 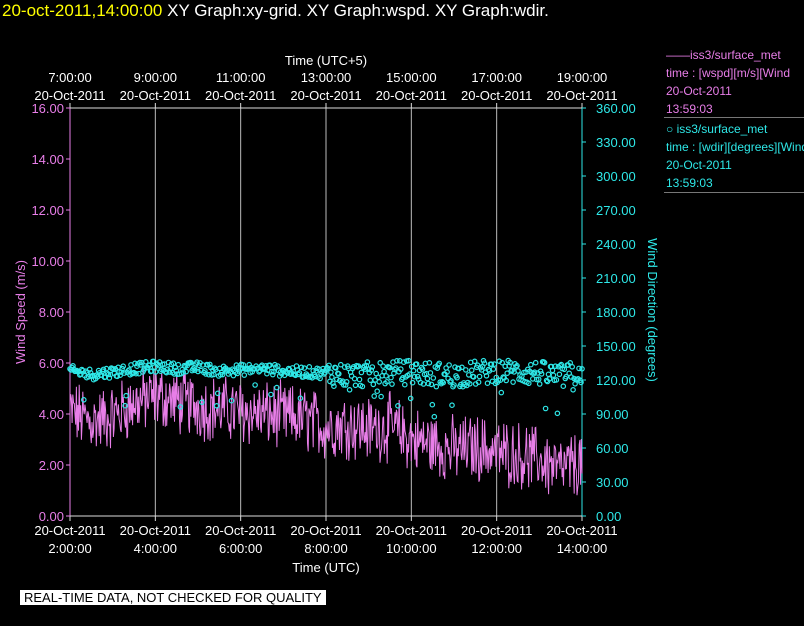 What do you see at coordinates (699, 165) in the screenshot?
I see `legend-wdir-date: 20-Oct-2011` at bounding box center [699, 165].